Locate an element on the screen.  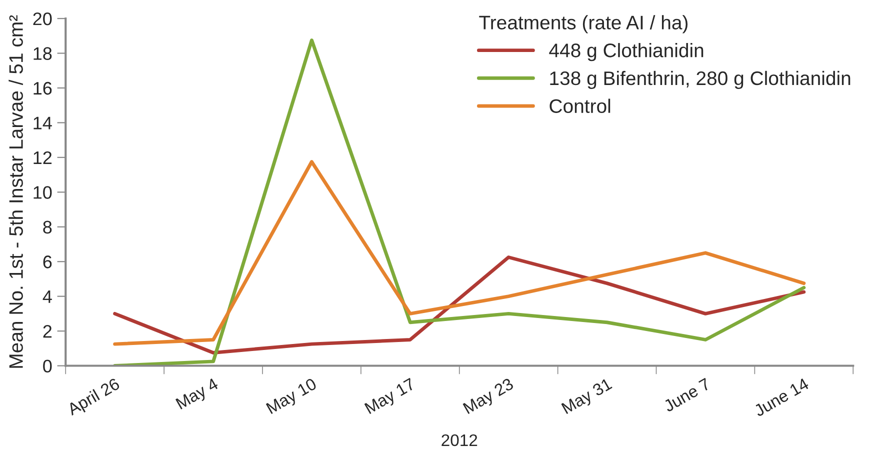
legend-label: 448 g Clothianidin is located at coordinates (626, 52).